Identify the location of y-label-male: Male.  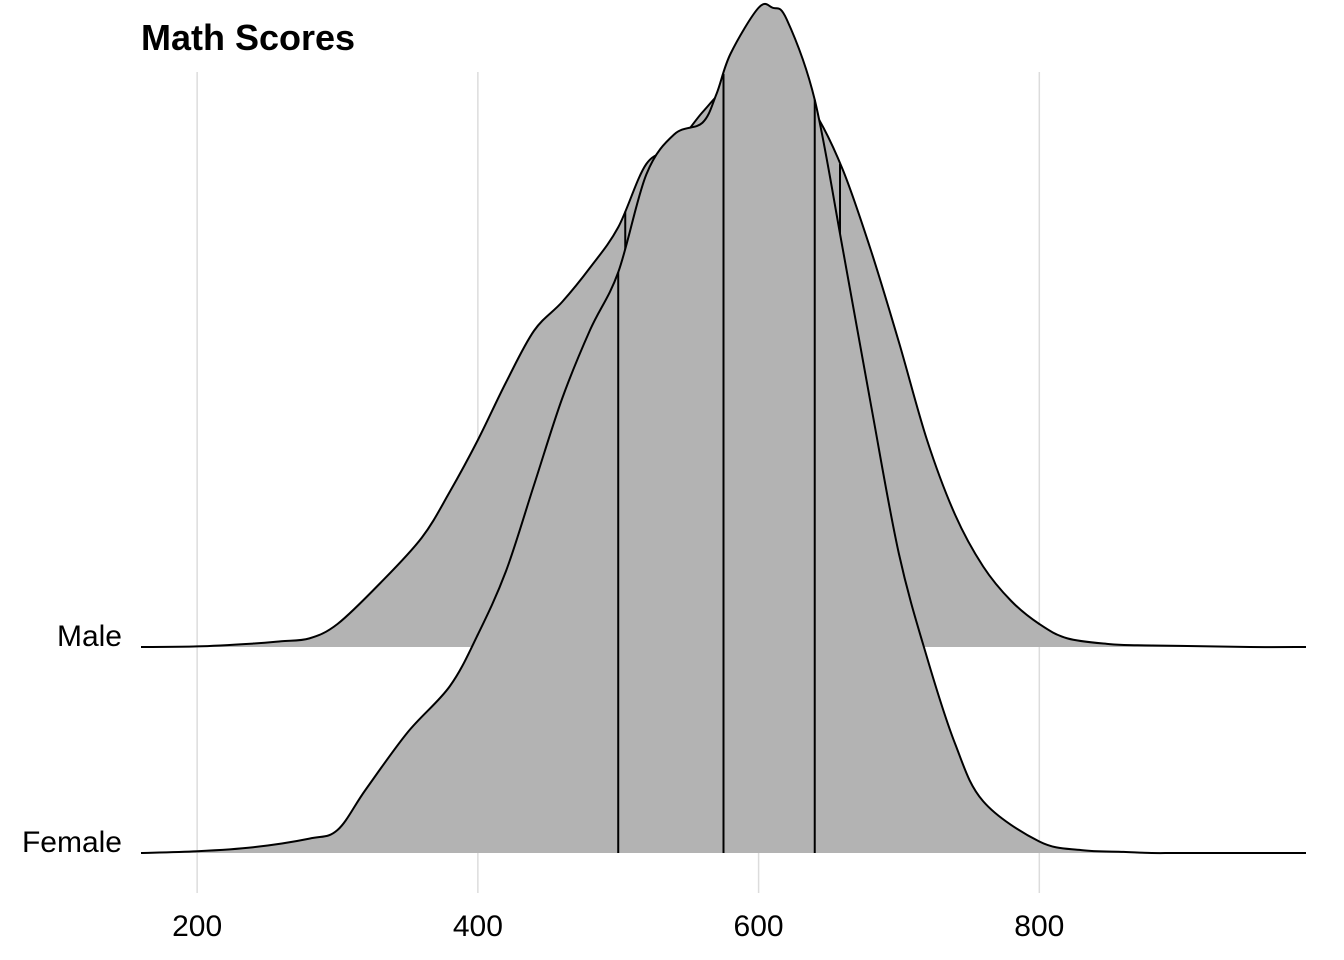
(89, 636).